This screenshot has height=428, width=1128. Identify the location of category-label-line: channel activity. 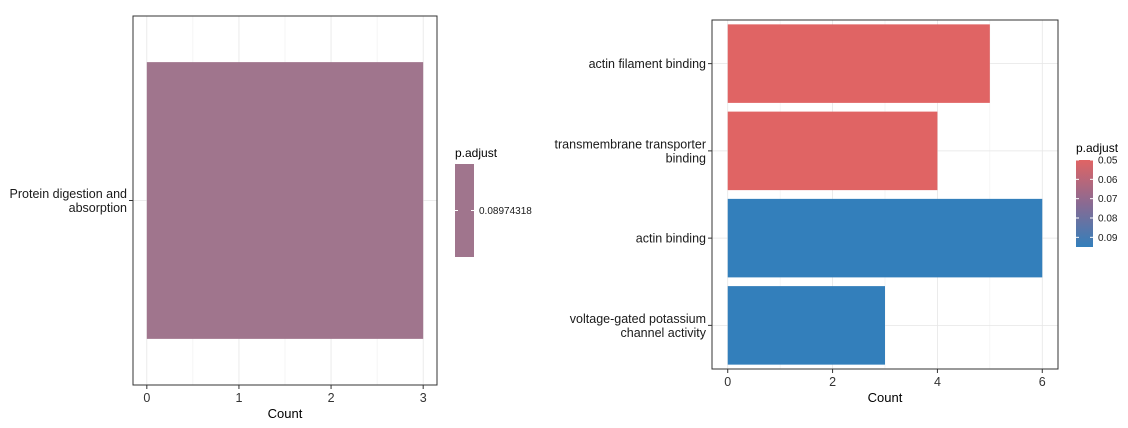
(664, 333).